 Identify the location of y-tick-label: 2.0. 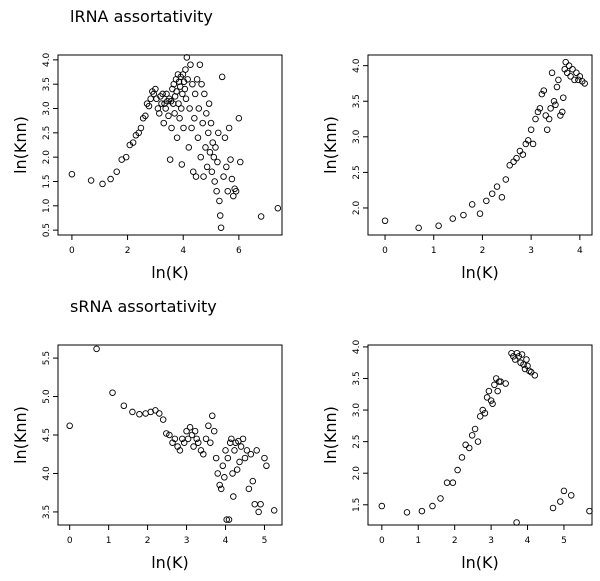
(357, 208).